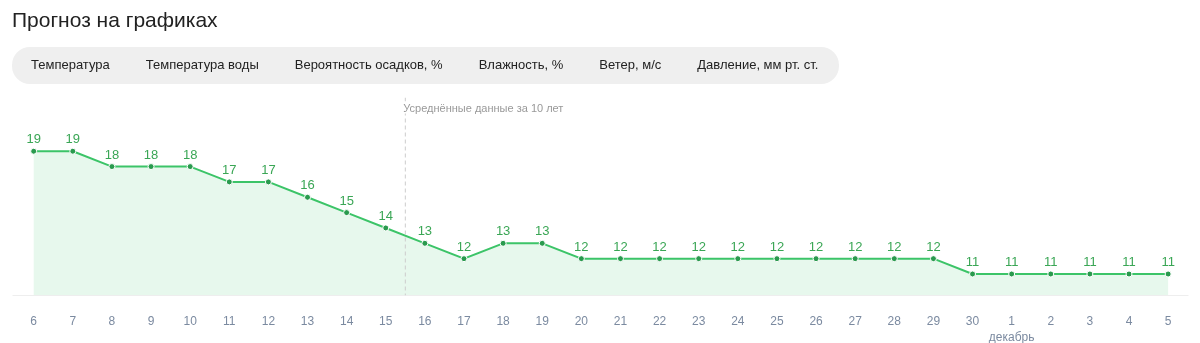  What do you see at coordinates (1168, 320) in the screenshot?
I see `x-tick-label: 5` at bounding box center [1168, 320].